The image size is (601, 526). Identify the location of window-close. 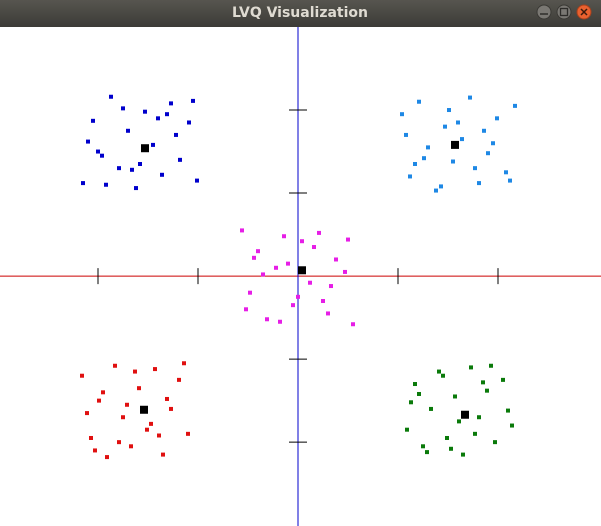
(584, 12).